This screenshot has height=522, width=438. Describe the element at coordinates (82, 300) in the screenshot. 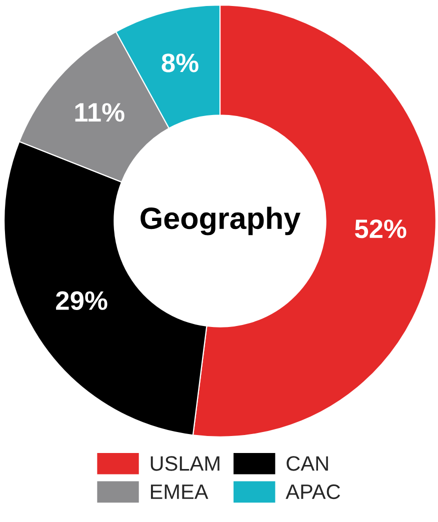

I see `data-label: 29%` at that location.